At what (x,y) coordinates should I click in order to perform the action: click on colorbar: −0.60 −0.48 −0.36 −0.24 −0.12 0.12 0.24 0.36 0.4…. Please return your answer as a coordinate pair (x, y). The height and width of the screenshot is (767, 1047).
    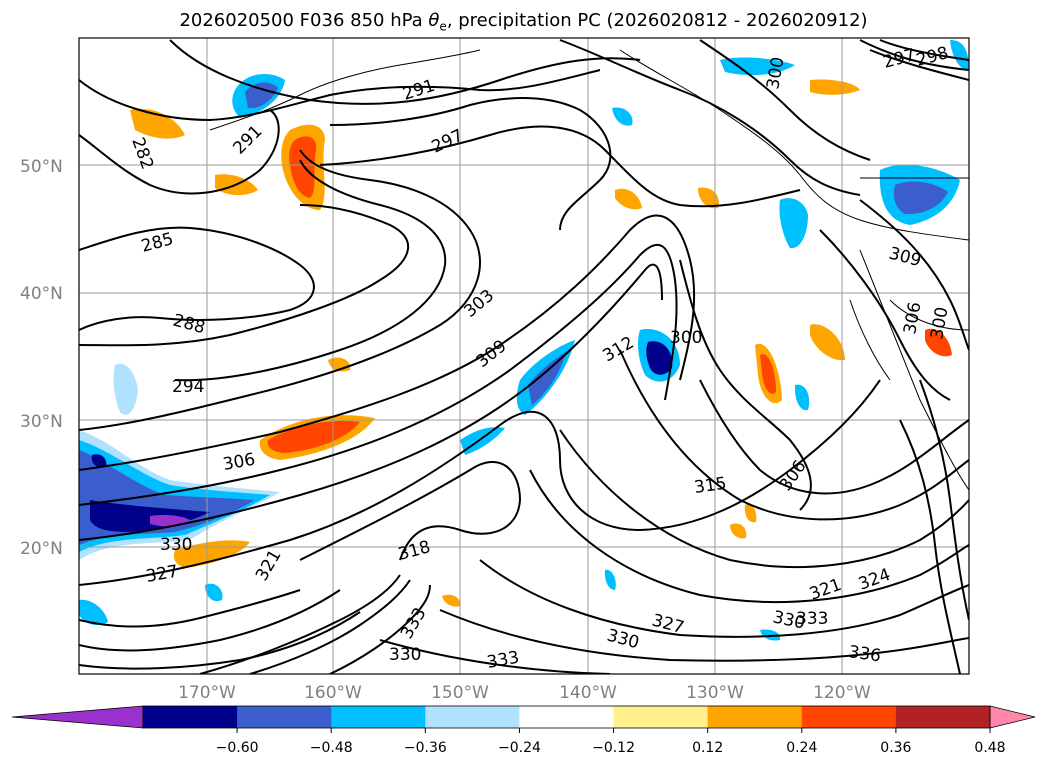
    Looking at the image, I should click on (523, 730).